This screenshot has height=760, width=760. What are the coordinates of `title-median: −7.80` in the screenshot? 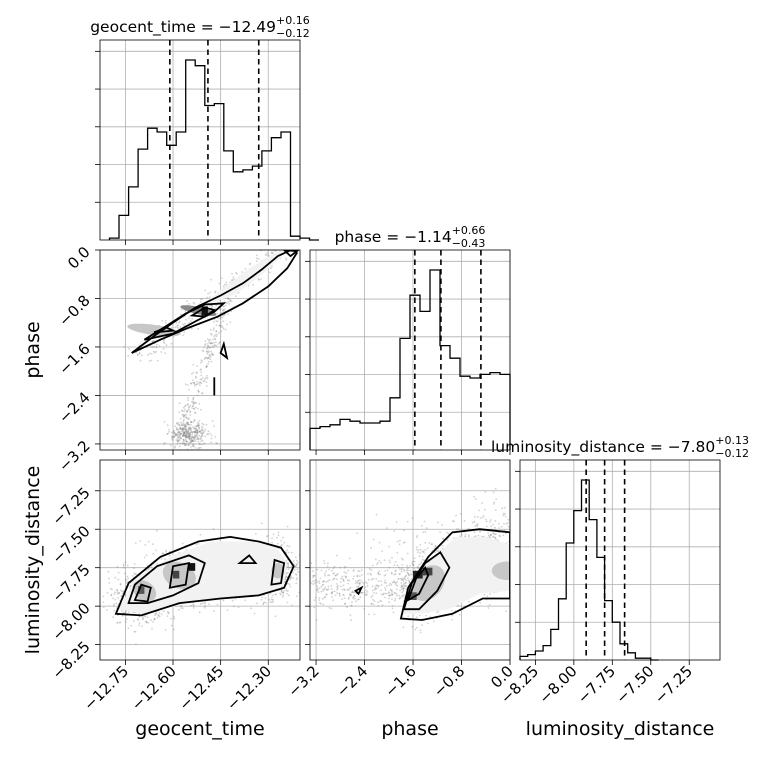 It's located at (692, 447).